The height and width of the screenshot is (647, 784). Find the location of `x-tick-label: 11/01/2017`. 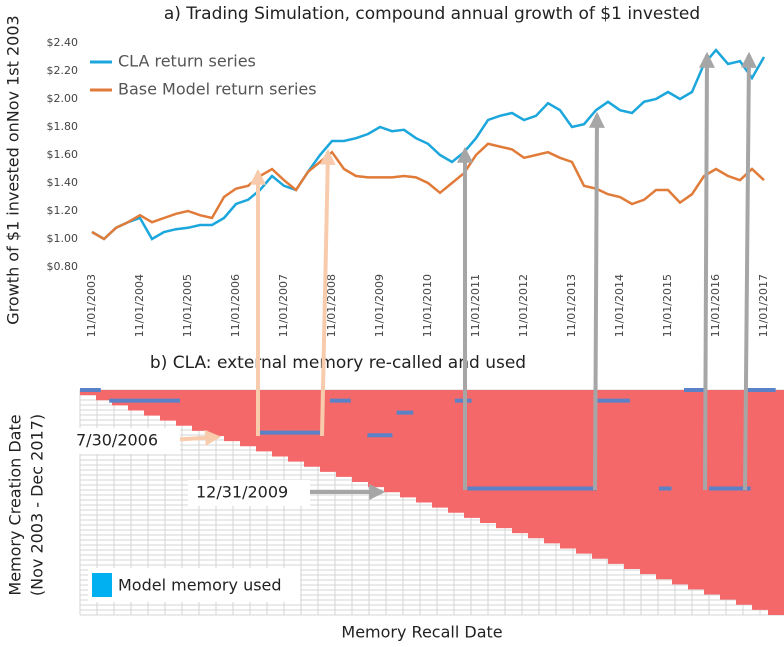

x-tick-label: 11/01/2017 is located at coordinates (763, 305).